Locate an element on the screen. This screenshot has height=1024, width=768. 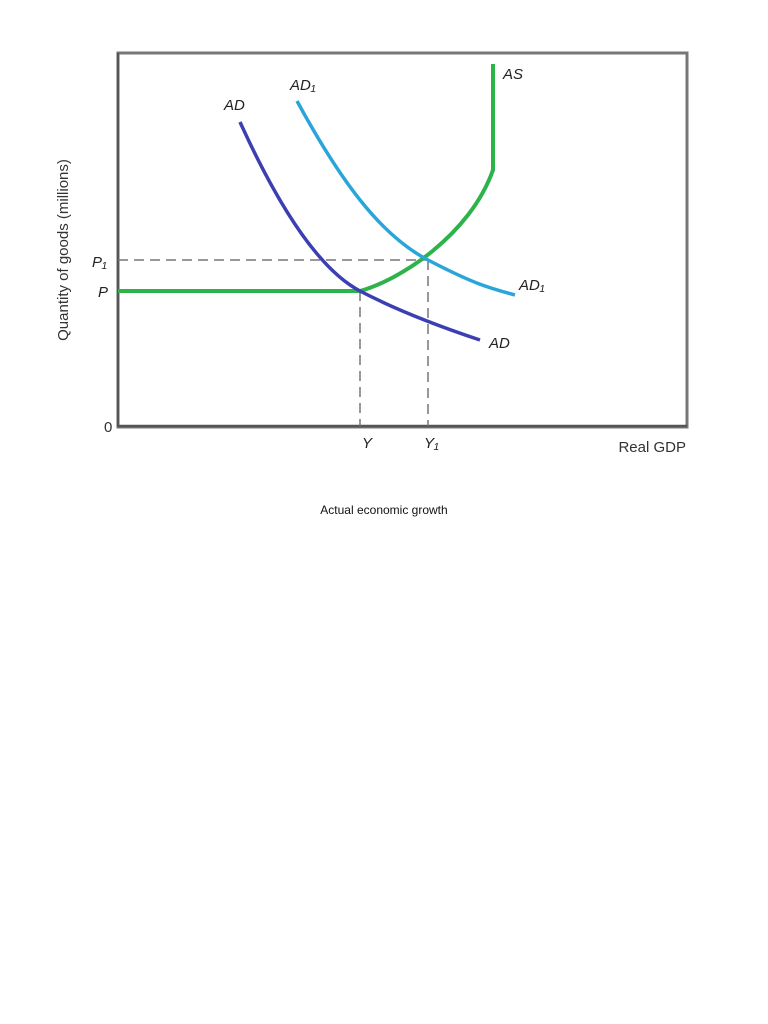
as-curve is located at coordinates (306, 178).